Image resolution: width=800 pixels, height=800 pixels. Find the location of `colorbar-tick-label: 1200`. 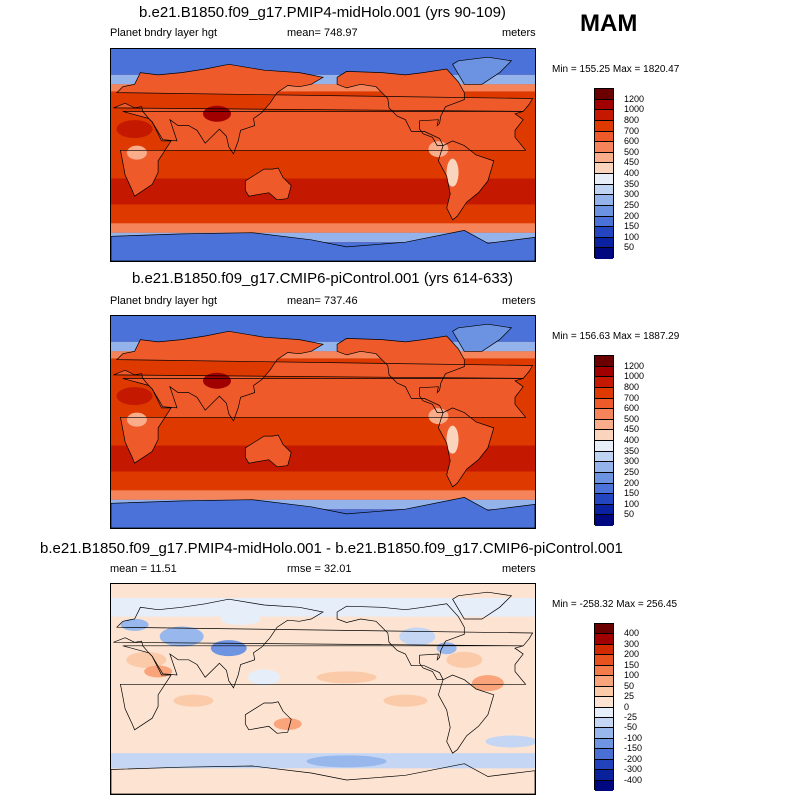

colorbar-tick-label: 1200 is located at coordinates (634, 98).